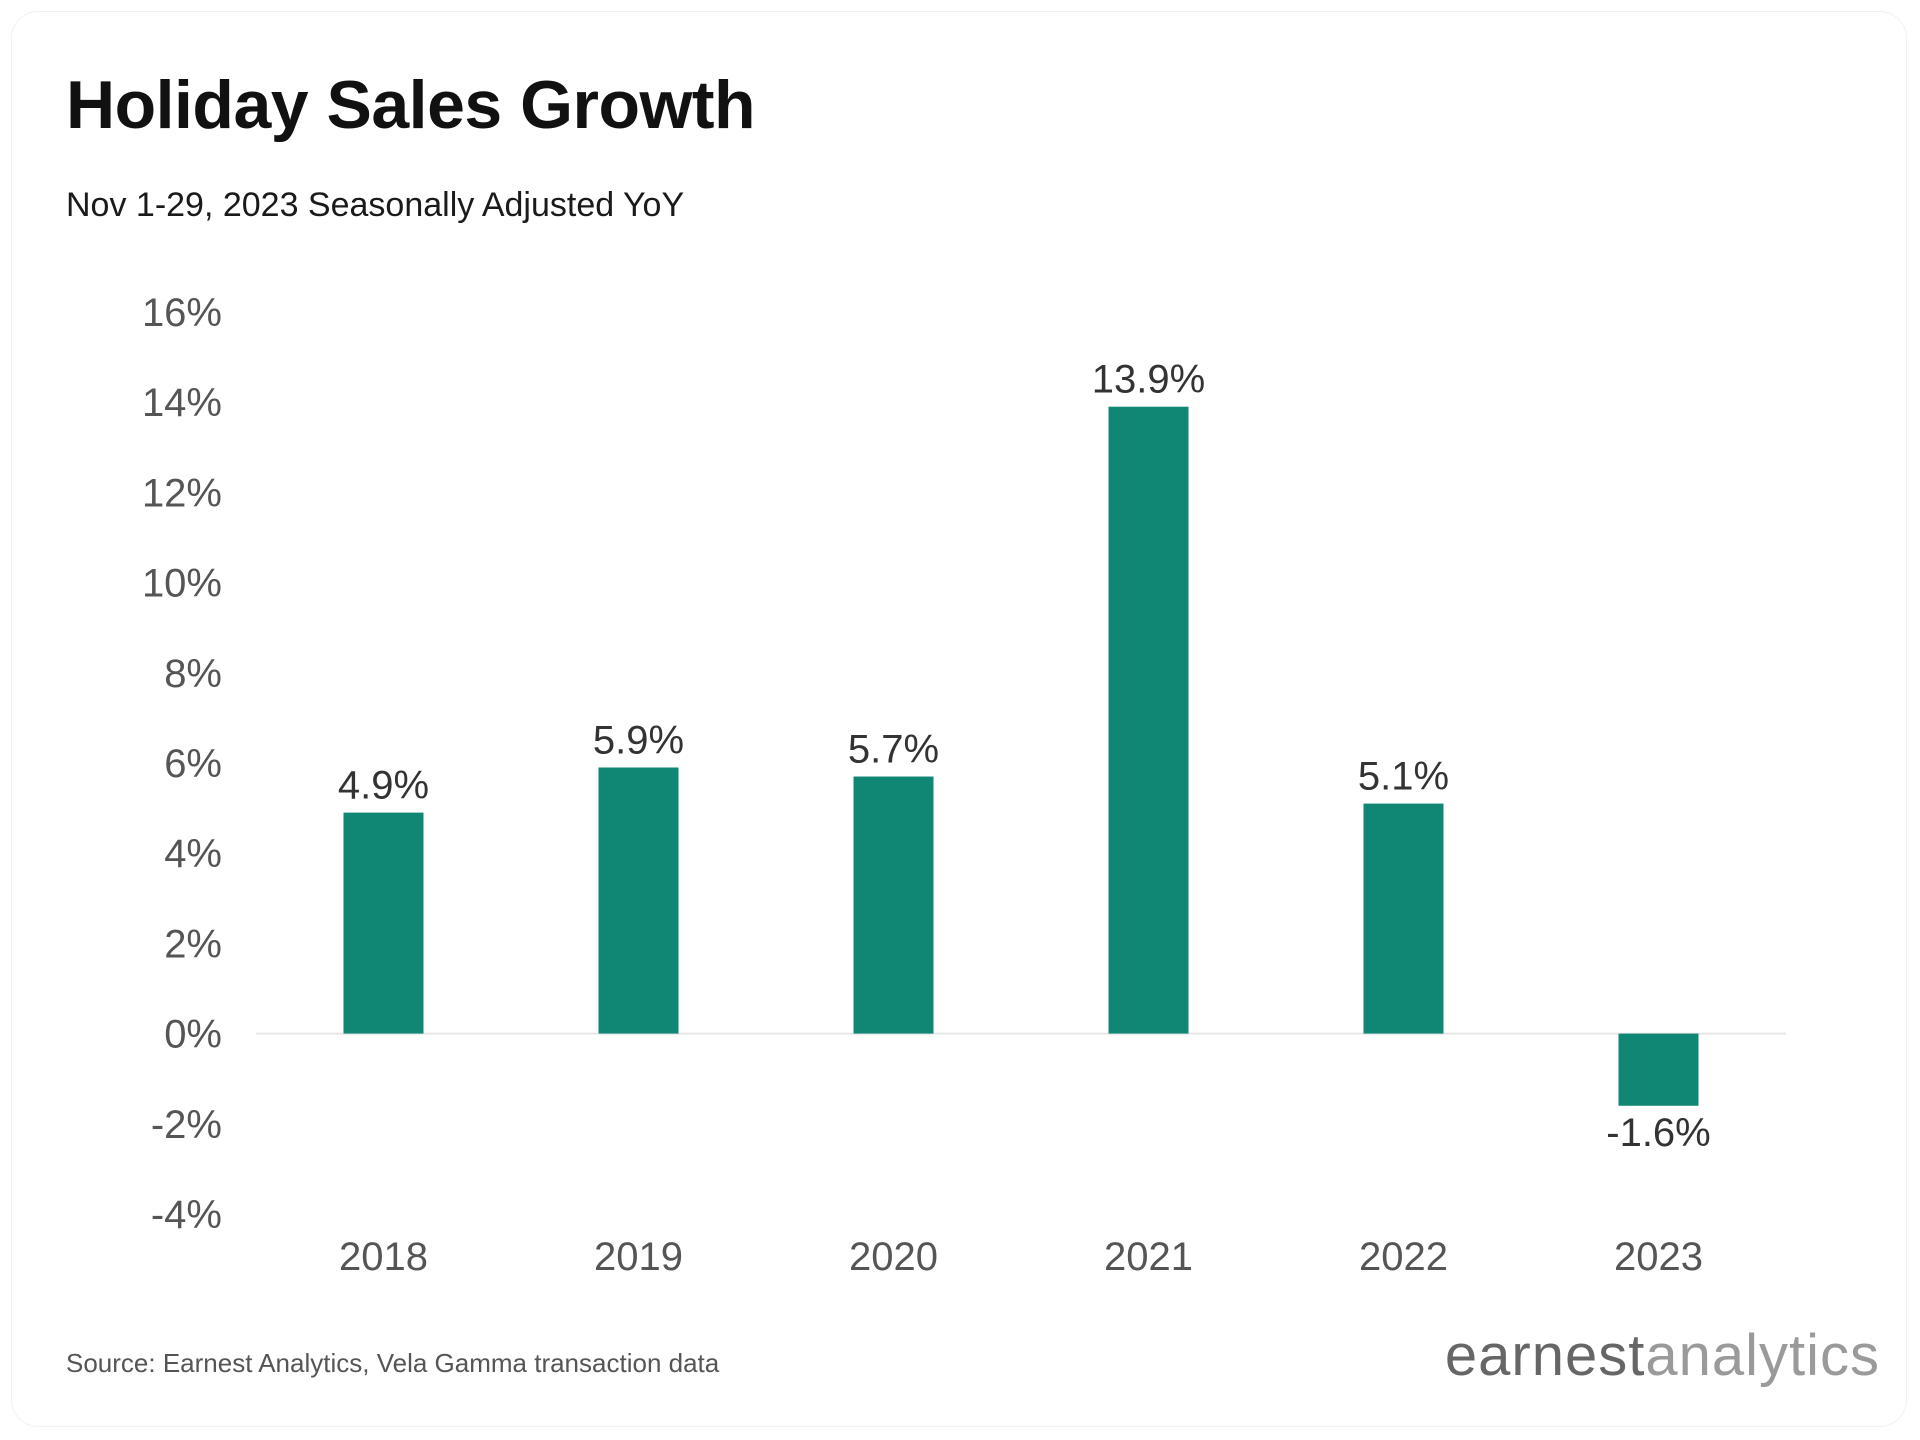 The height and width of the screenshot is (1440, 1920). Describe the element at coordinates (893, 1257) in the screenshot. I see `x-tick-label: 2020` at that location.